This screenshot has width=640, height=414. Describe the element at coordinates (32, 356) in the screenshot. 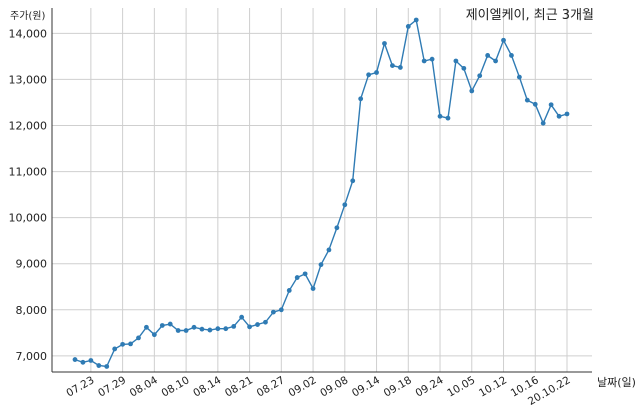

I see `y-tick-label: 7,000` at that location.